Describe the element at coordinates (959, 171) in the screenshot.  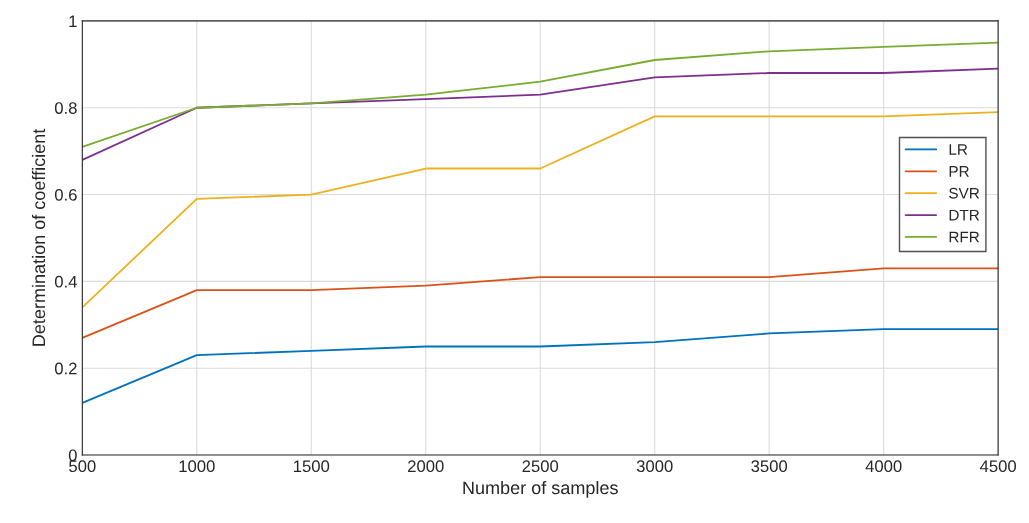
I see `legend-label: PR` at that location.